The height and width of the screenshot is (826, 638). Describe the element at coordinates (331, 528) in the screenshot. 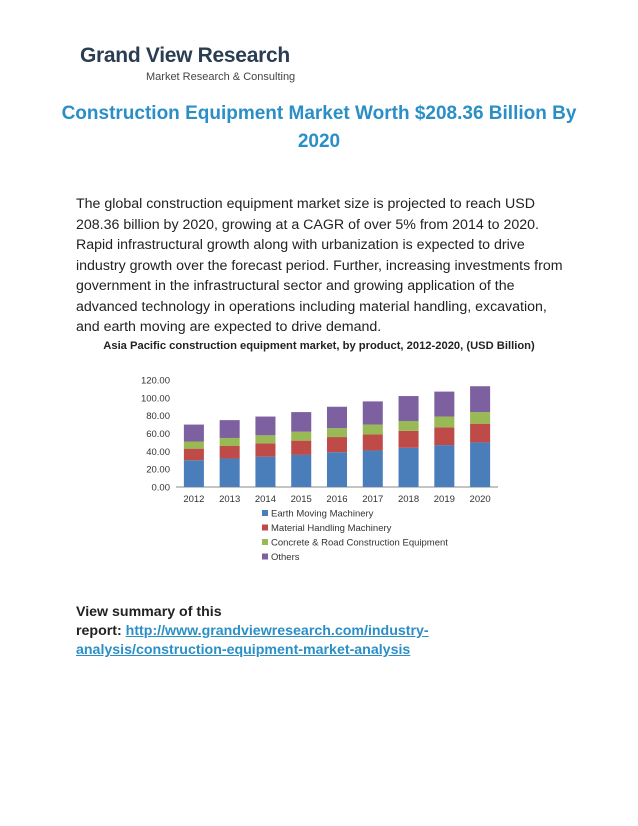

I see `legend-label: Material Handling Machinery` at that location.